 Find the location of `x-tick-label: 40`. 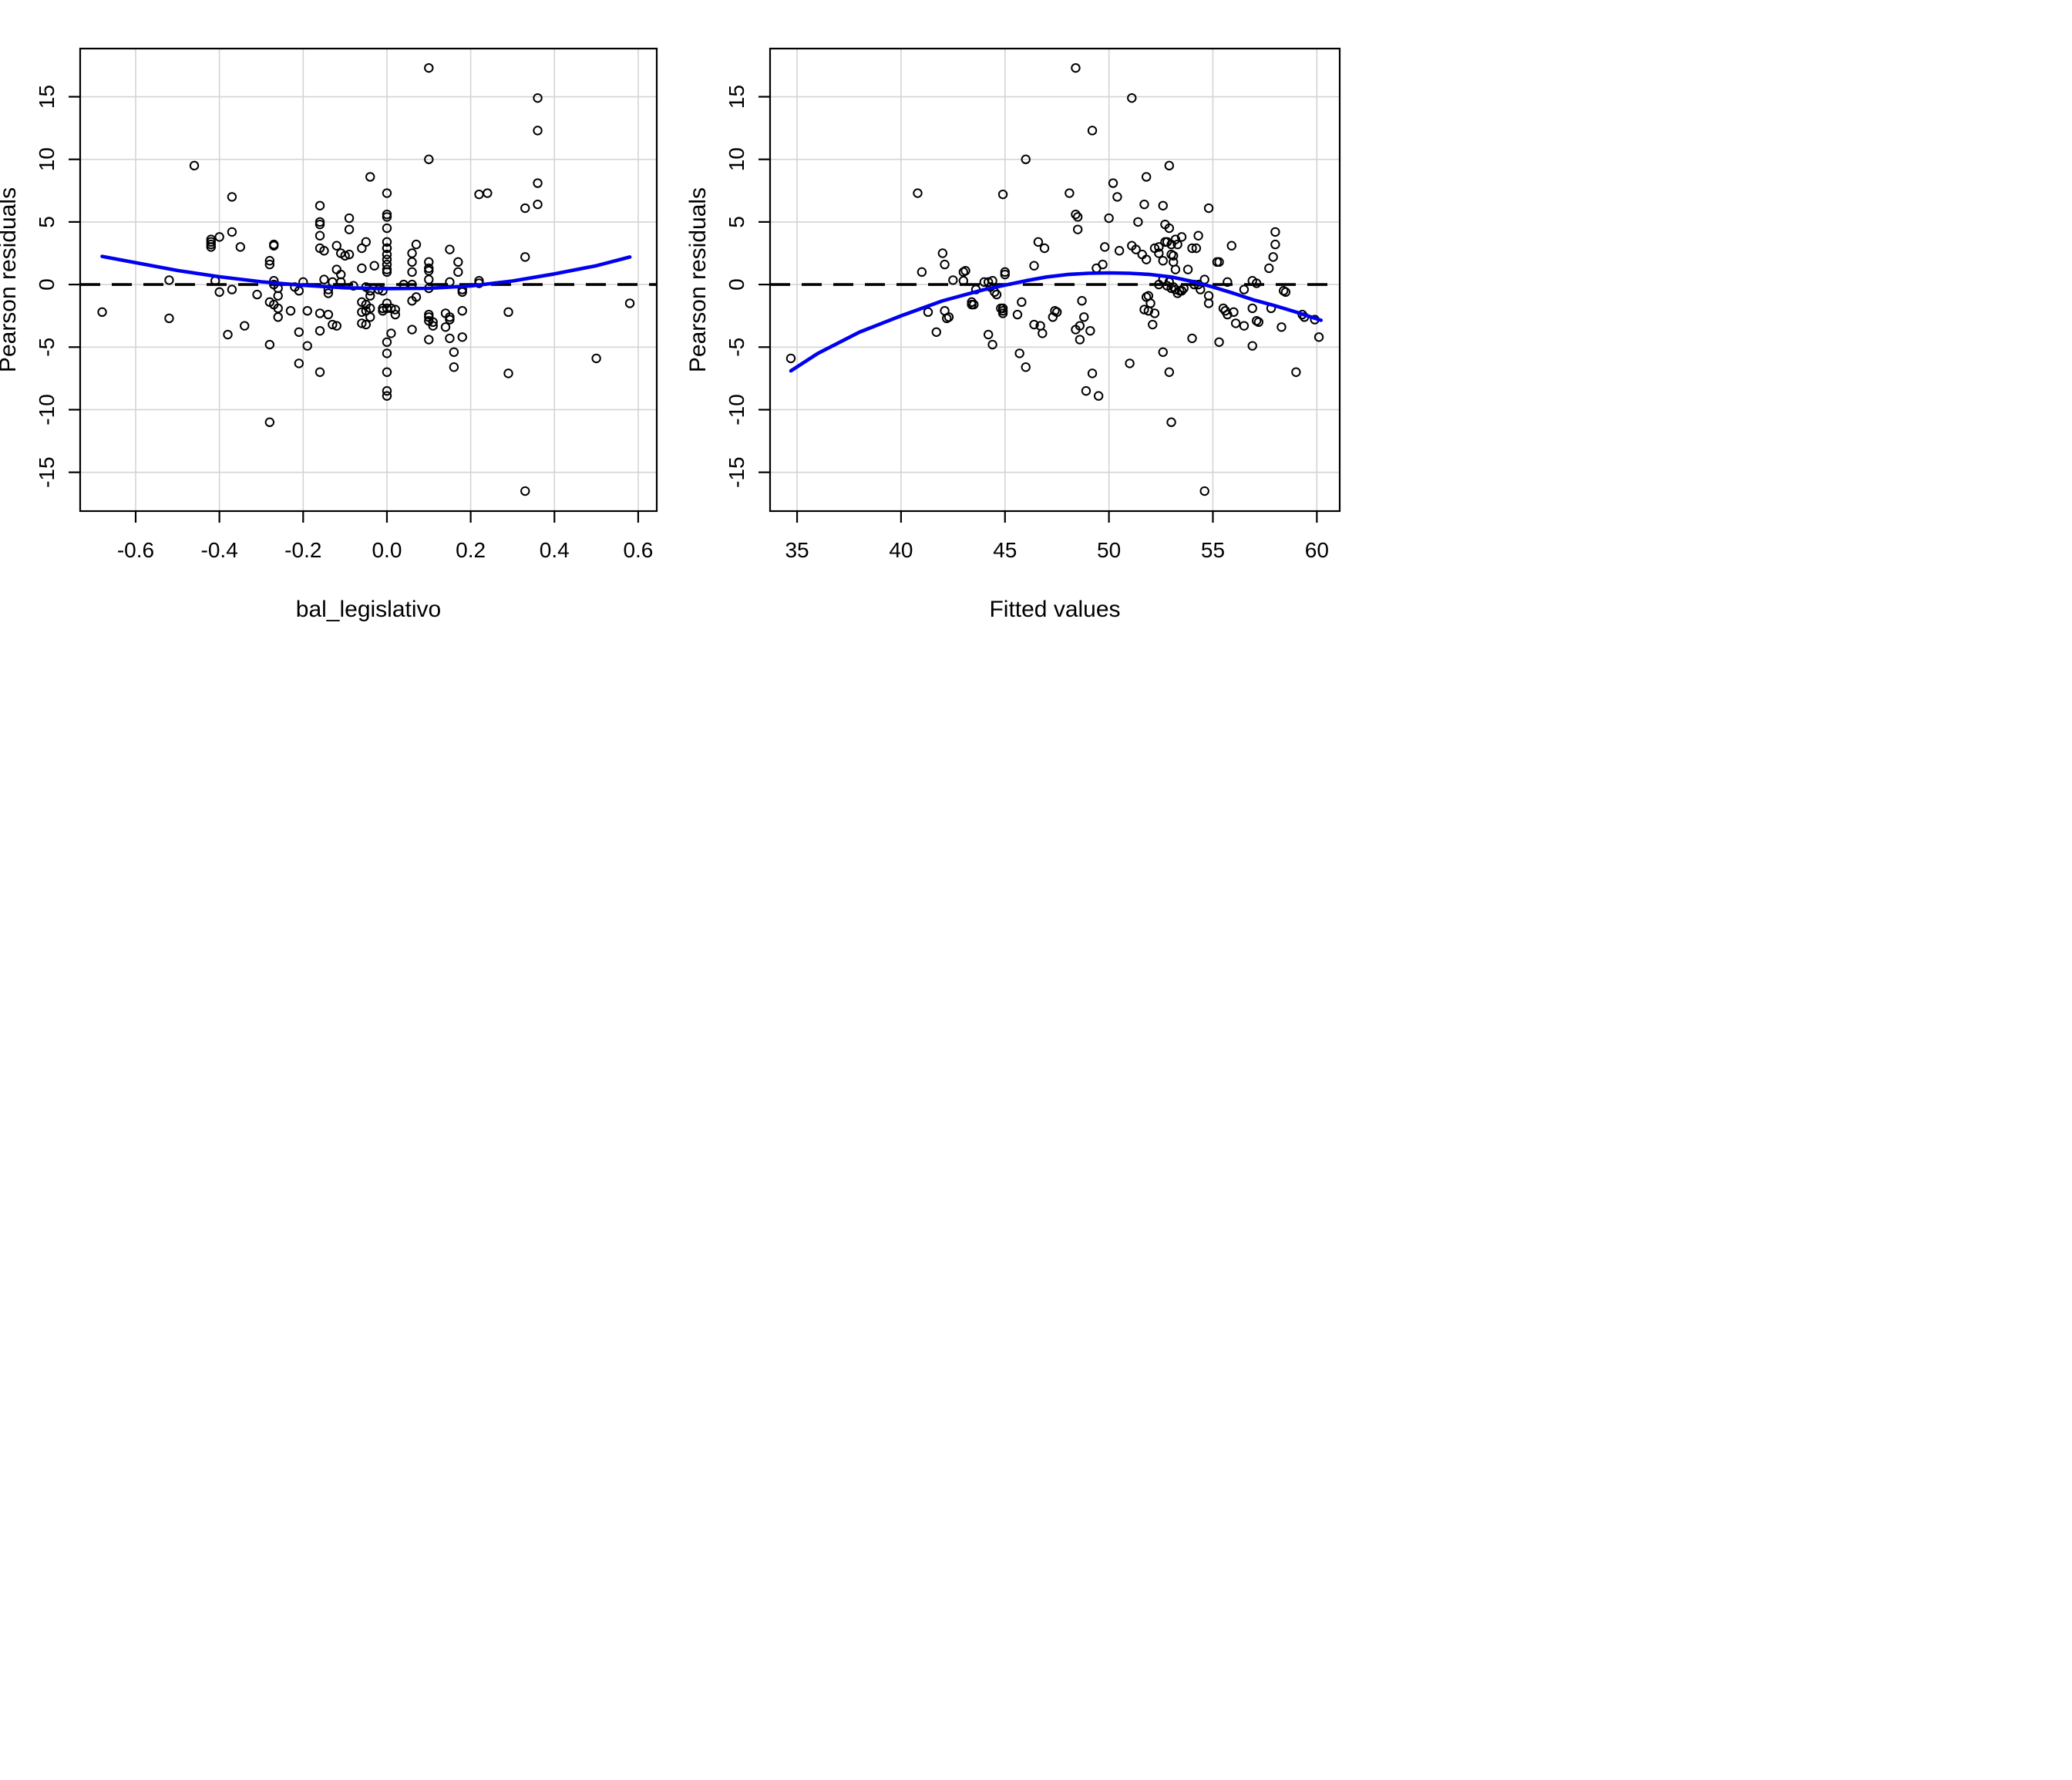

x-tick-label: 40 is located at coordinates (901, 550).